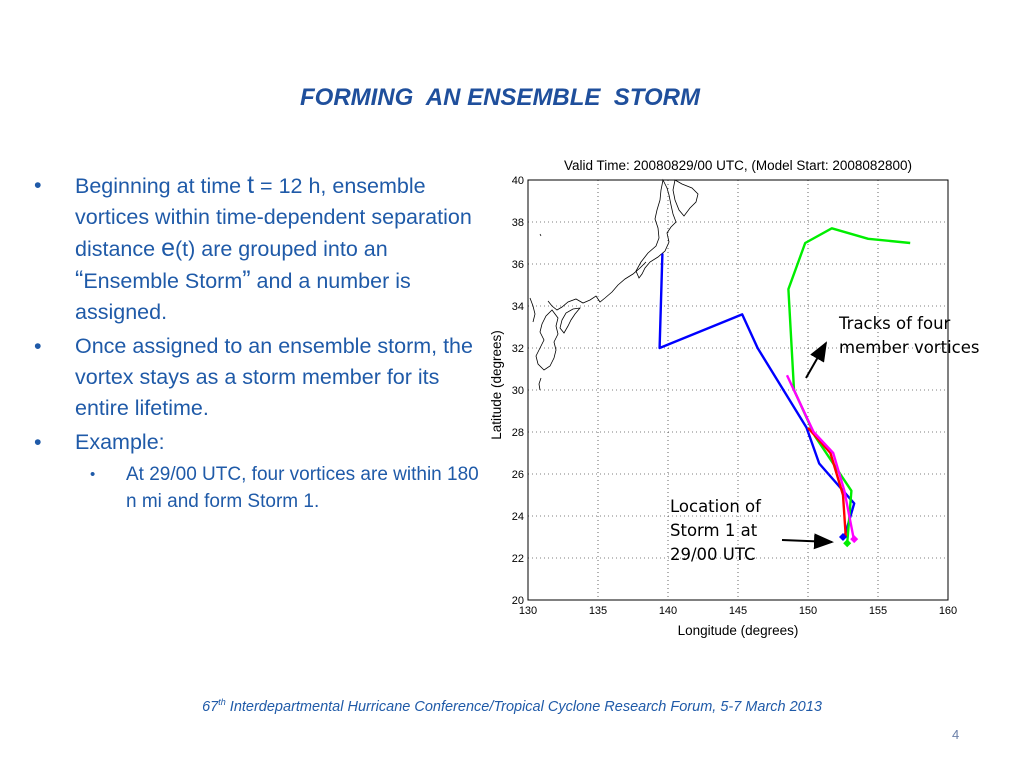 This screenshot has height=768, width=1024. What do you see at coordinates (518, 223) in the screenshot?
I see `y-tick-label: 38` at bounding box center [518, 223].